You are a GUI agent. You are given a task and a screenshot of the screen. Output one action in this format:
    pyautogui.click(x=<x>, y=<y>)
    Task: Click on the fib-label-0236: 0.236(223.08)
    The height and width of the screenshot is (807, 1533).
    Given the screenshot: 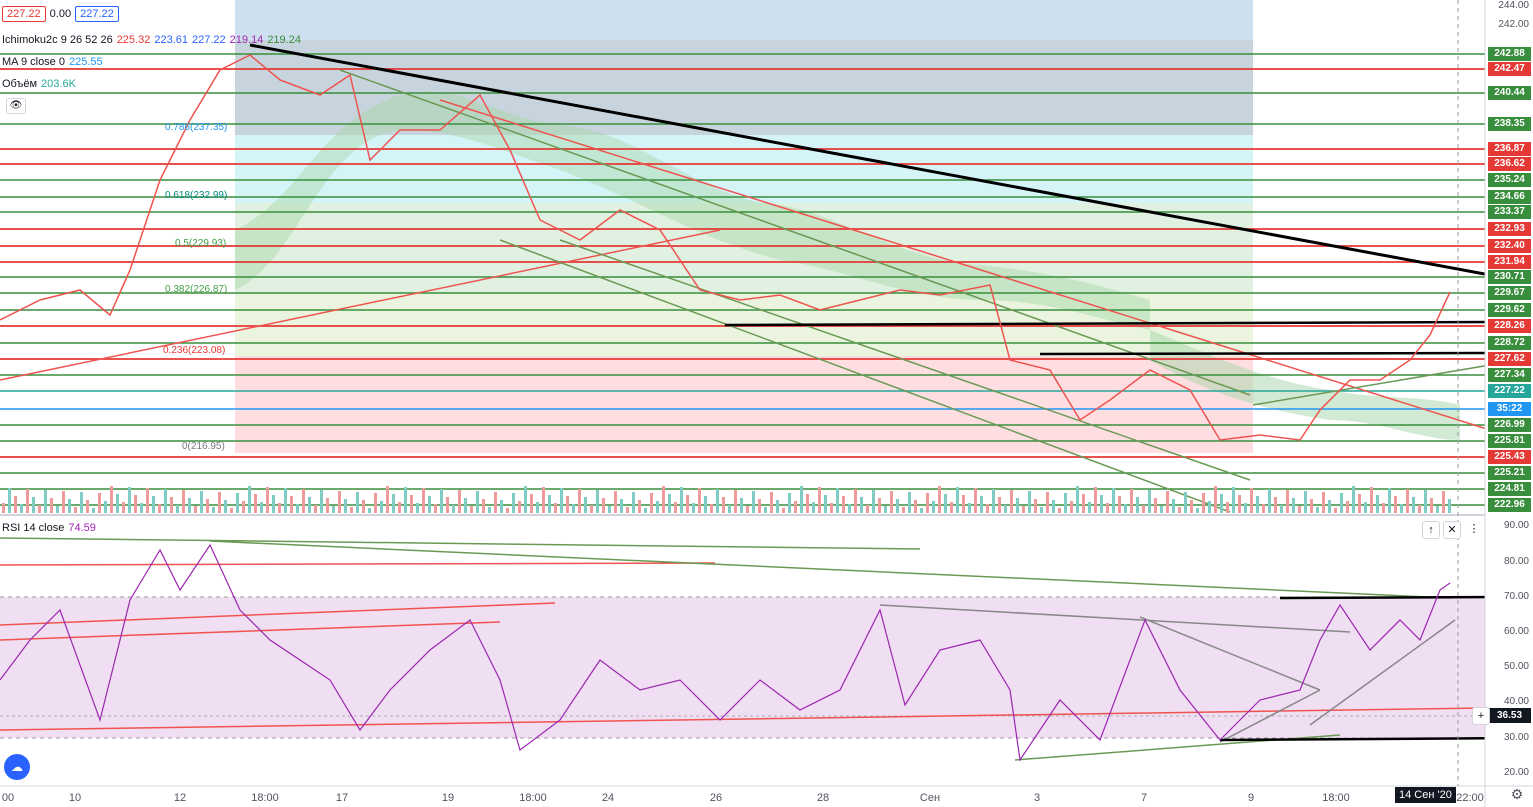 What is the action you would take?
    pyautogui.click(x=194, y=350)
    